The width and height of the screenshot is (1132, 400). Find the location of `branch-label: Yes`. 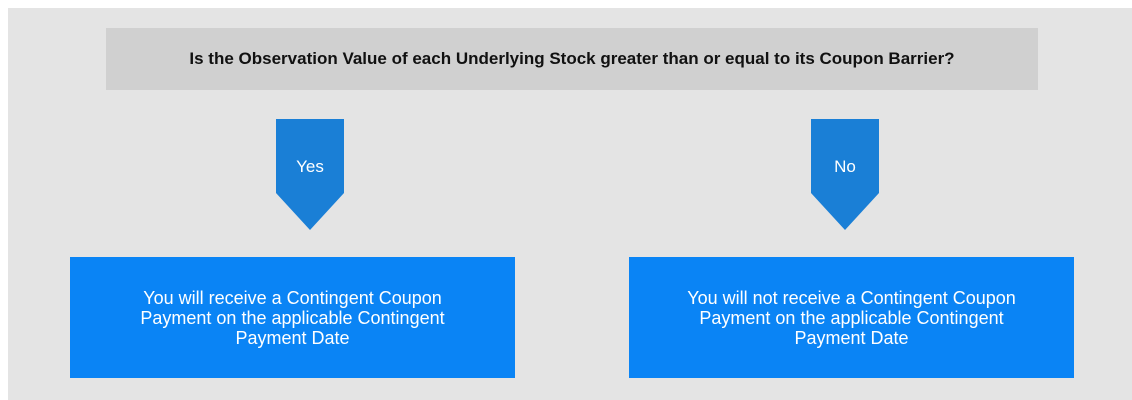

branch-label: Yes is located at coordinates (310, 166).